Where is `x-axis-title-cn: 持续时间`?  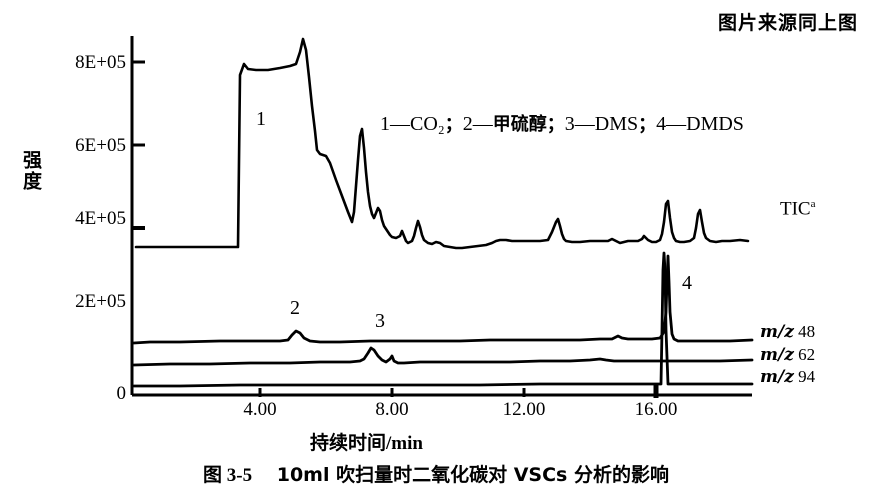 x-axis-title-cn: 持续时间 is located at coordinates (348, 443).